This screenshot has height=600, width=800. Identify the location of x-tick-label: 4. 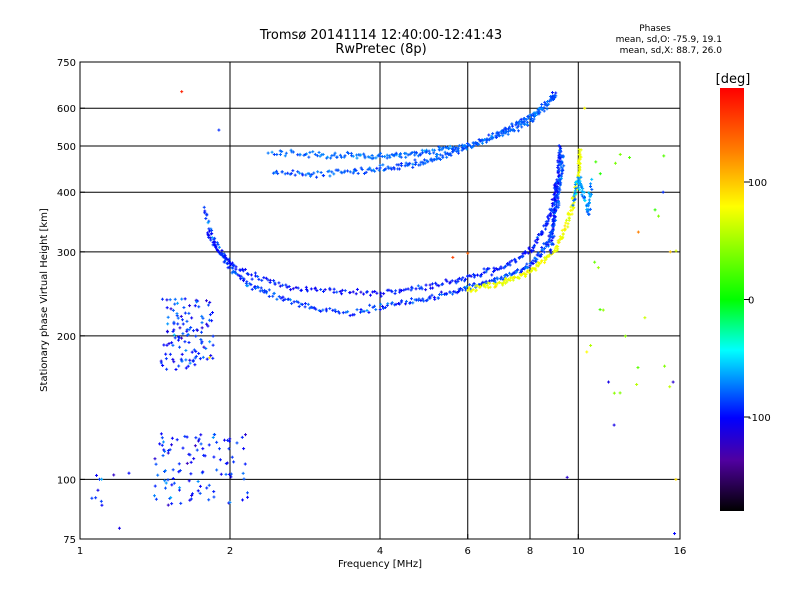
(380, 551).